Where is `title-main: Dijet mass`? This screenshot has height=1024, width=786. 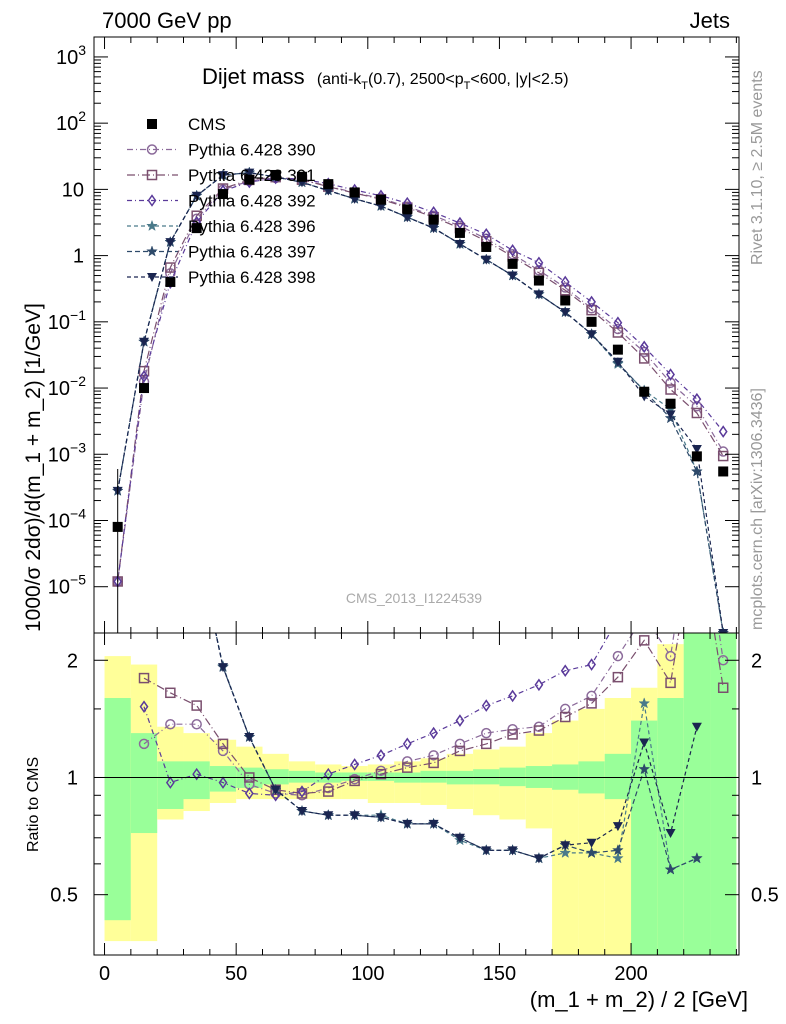 title-main: Dijet mass is located at coordinates (253, 76).